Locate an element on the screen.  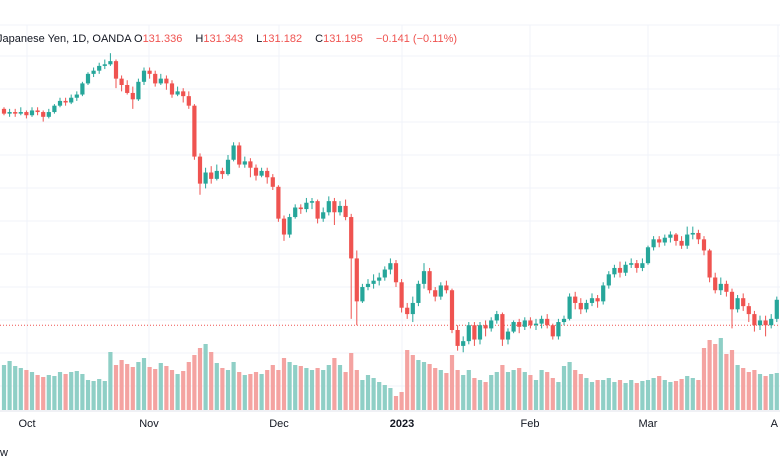
low-label: L is located at coordinates (259, 39).